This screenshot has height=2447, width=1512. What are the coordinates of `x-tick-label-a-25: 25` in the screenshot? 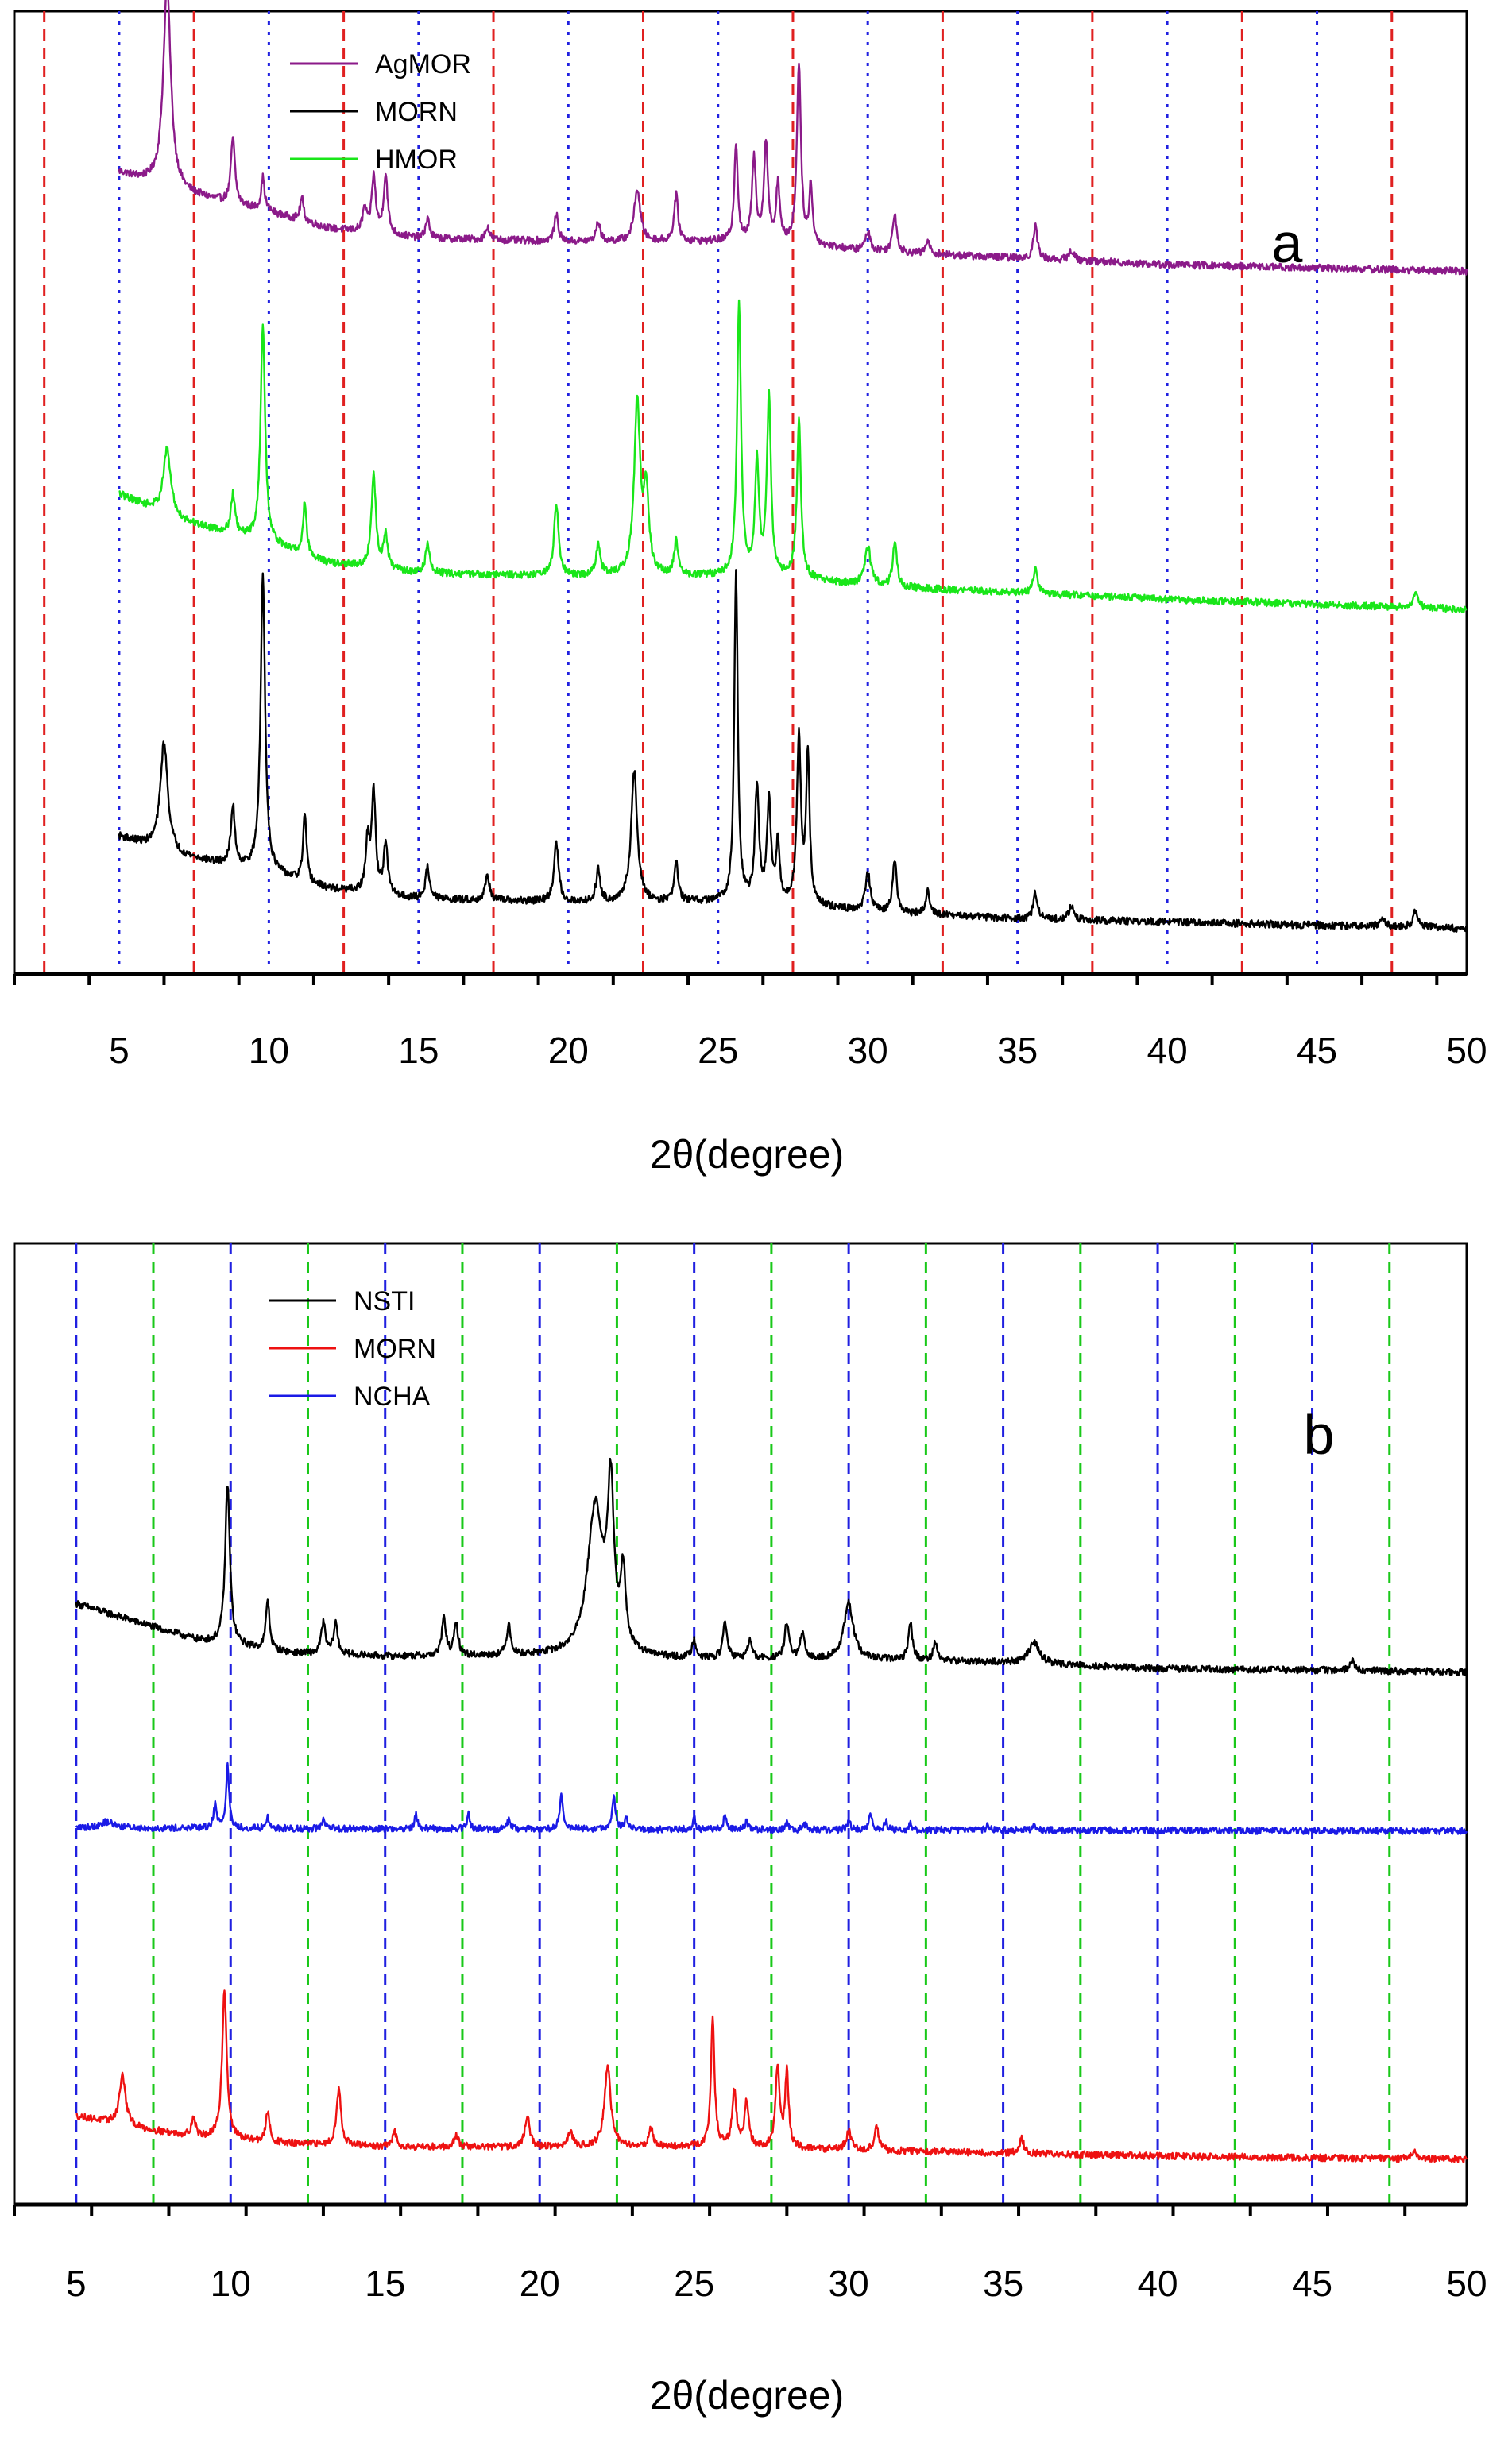 It's located at (718, 1050).